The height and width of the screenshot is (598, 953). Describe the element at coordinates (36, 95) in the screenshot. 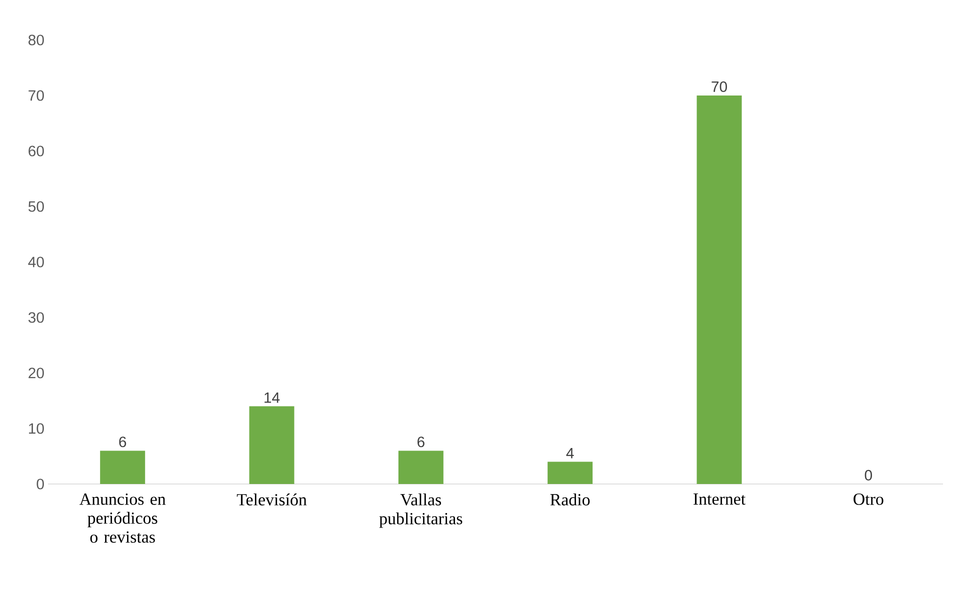

I see `y-tick-label: 70` at that location.